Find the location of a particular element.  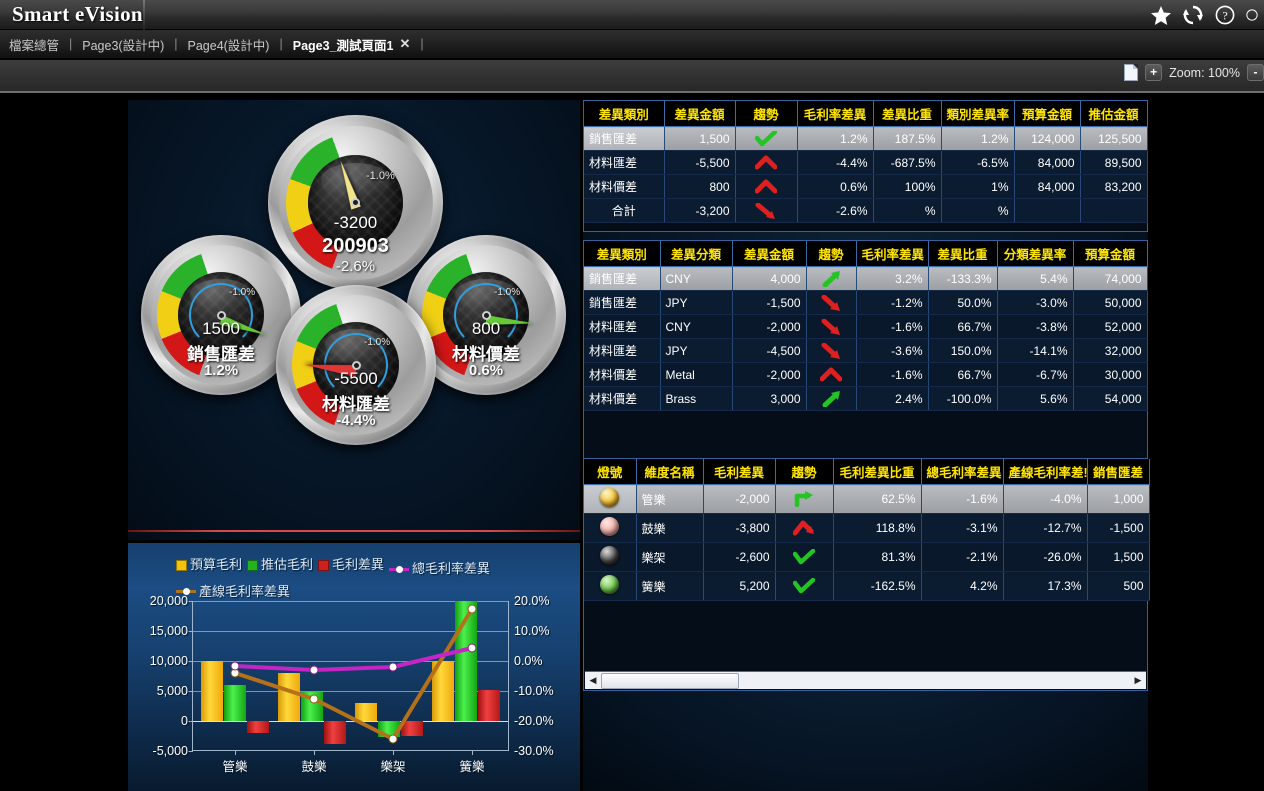

cell-budget: 30,000 is located at coordinates (1110, 374).